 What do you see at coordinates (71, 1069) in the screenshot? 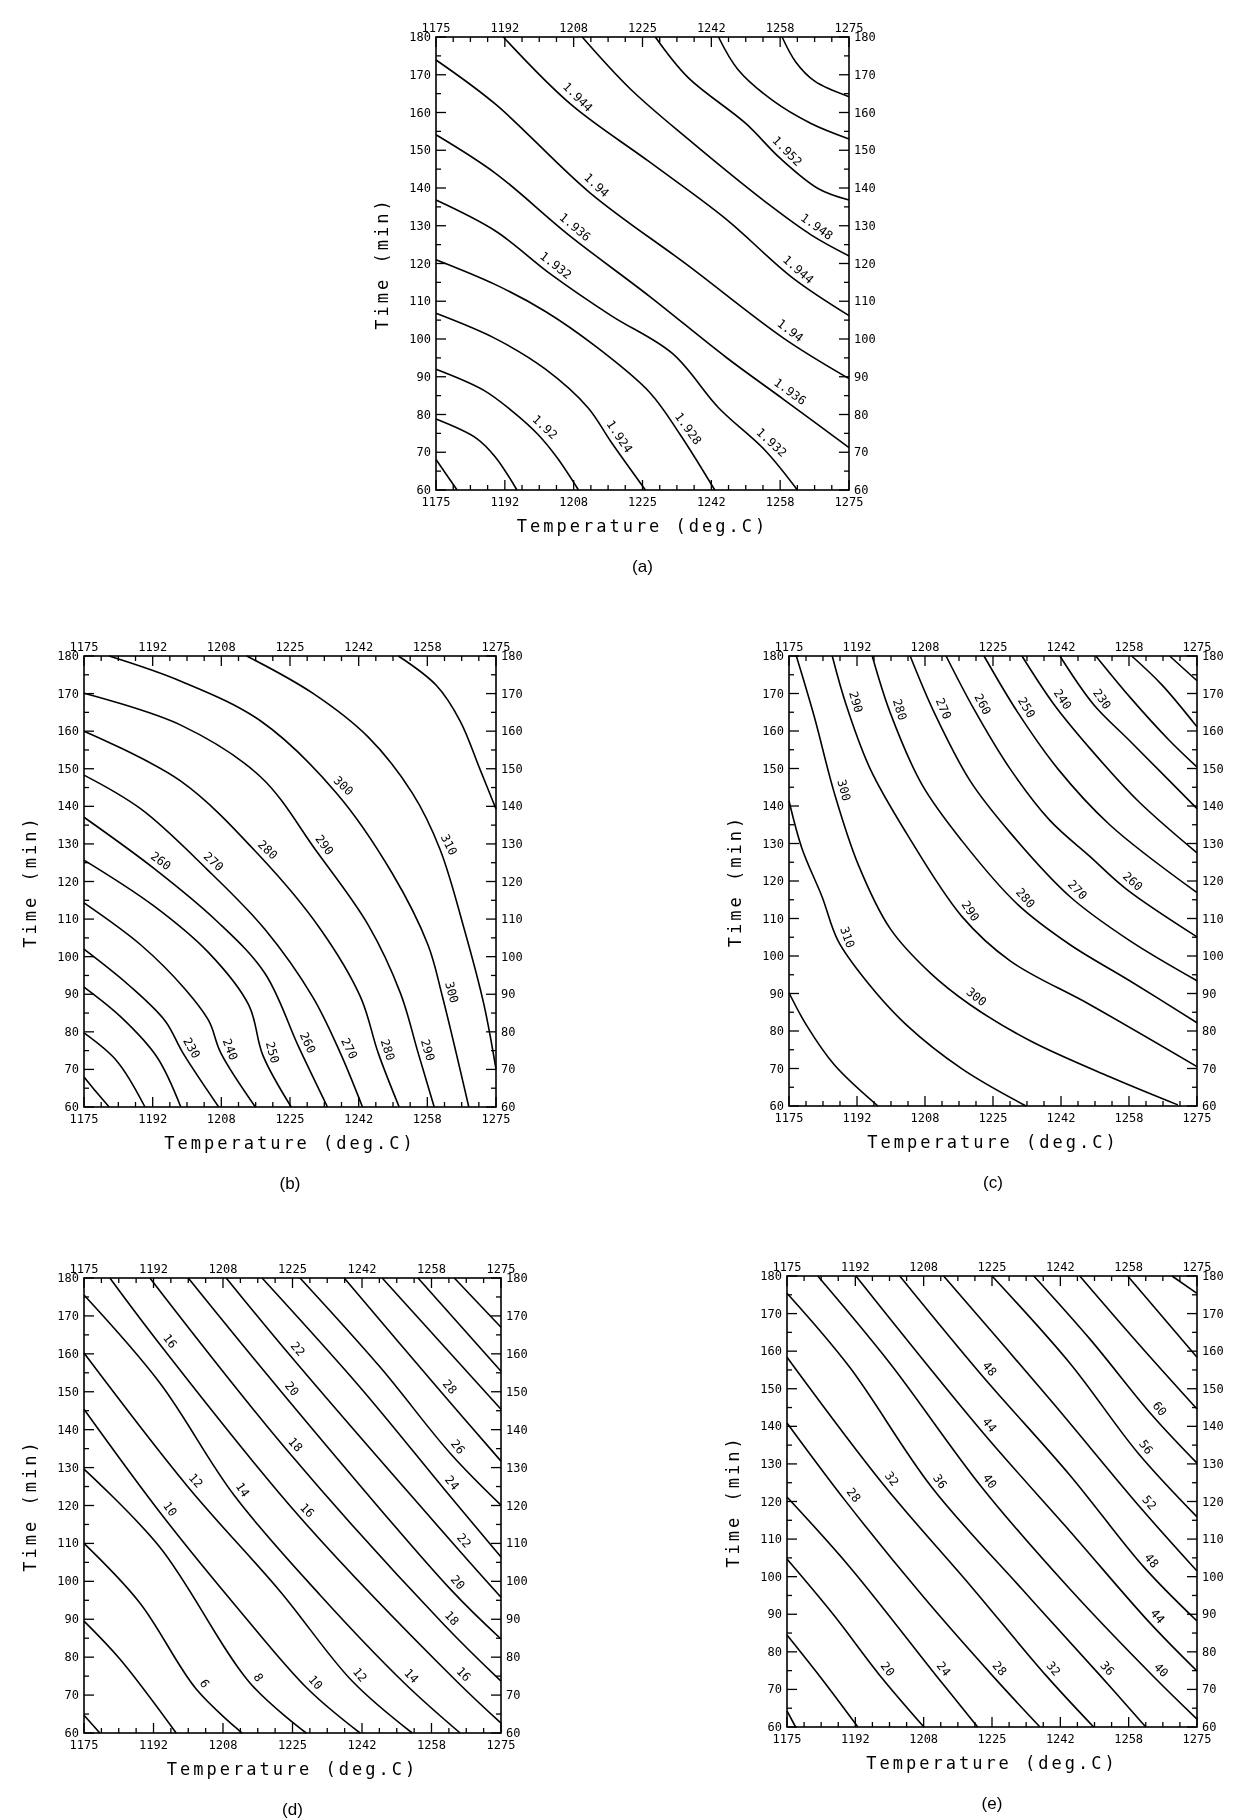
I see `y-tick-label: 70` at bounding box center [71, 1069].